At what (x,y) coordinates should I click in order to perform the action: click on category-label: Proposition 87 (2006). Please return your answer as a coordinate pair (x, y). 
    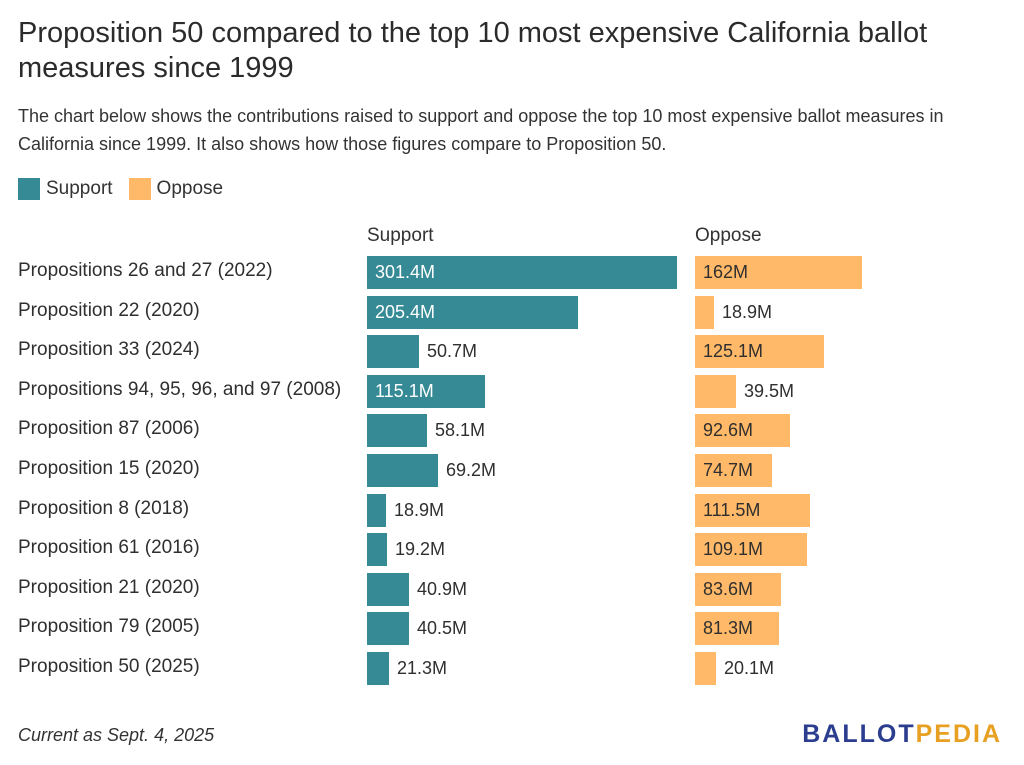
    Looking at the image, I should click on (109, 428).